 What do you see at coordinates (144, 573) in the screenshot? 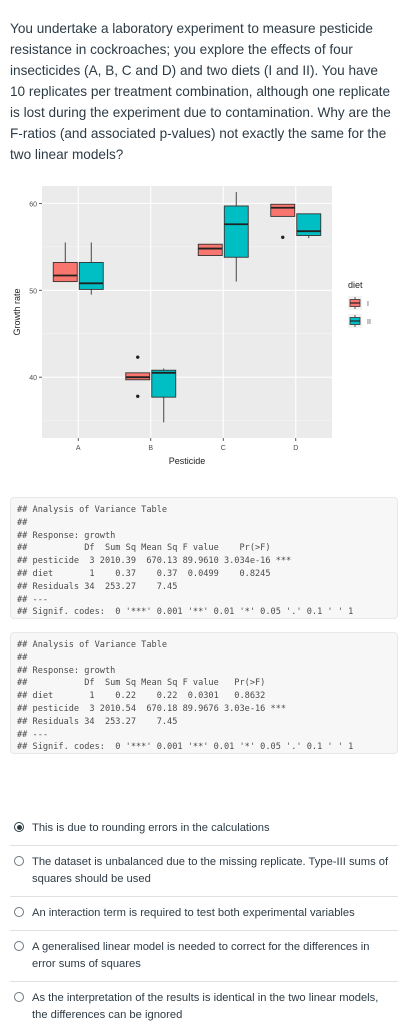
I see `code-line: ## diet 1 0.37 0.37 0.0499 0.8245` at bounding box center [144, 573].